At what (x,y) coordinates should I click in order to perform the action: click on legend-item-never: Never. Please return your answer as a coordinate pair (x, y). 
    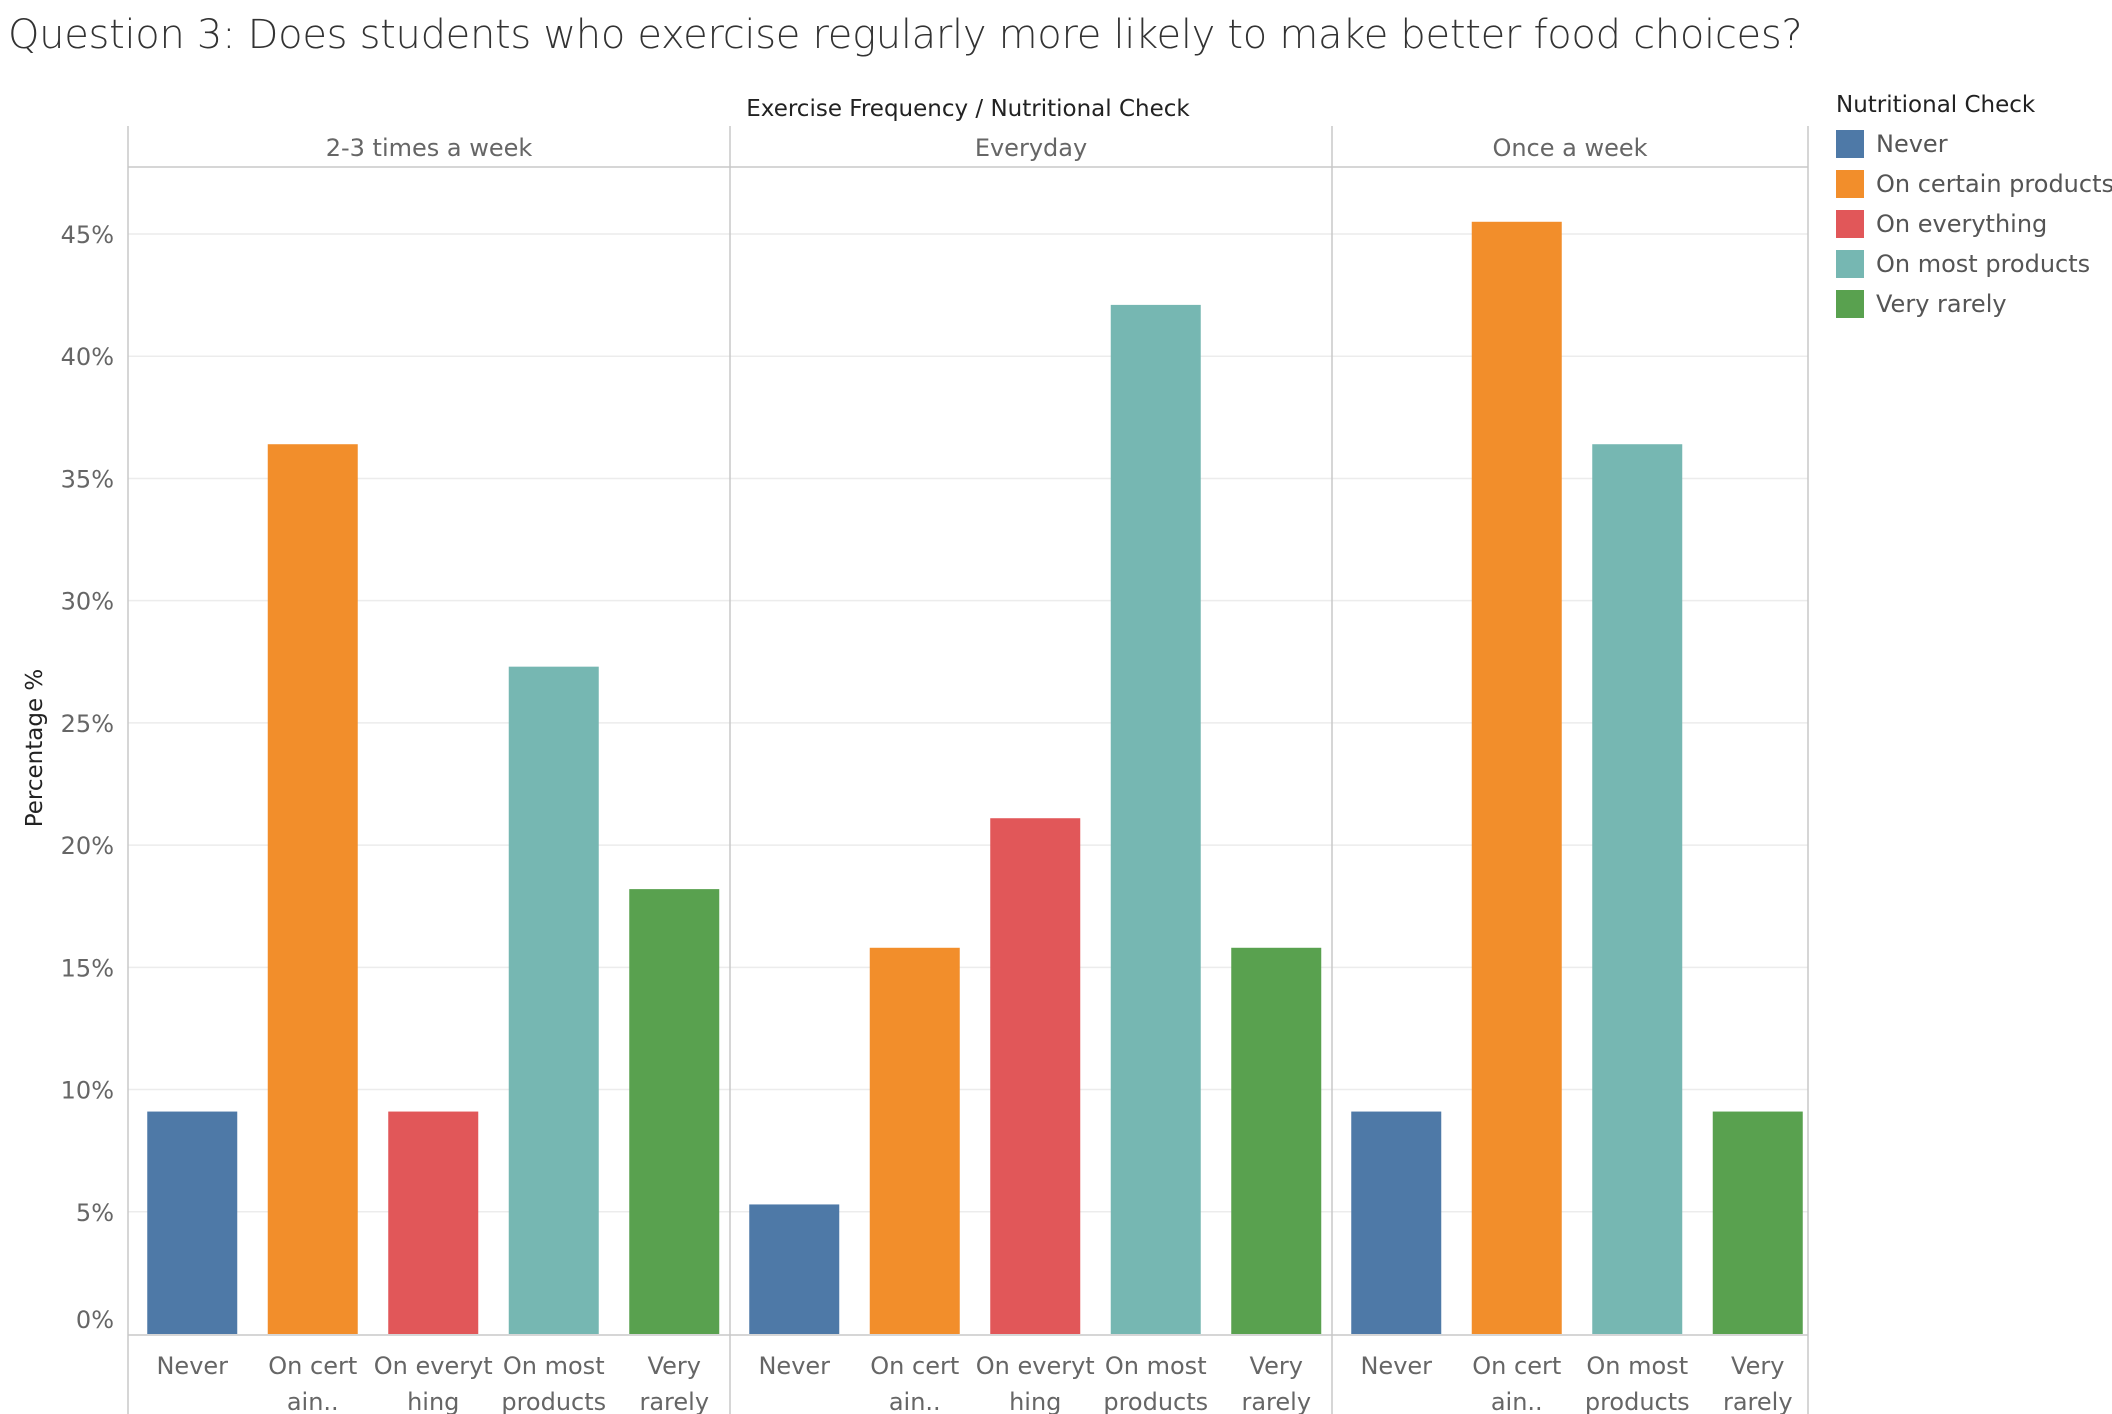
    Looking at the image, I should click on (1971, 144).